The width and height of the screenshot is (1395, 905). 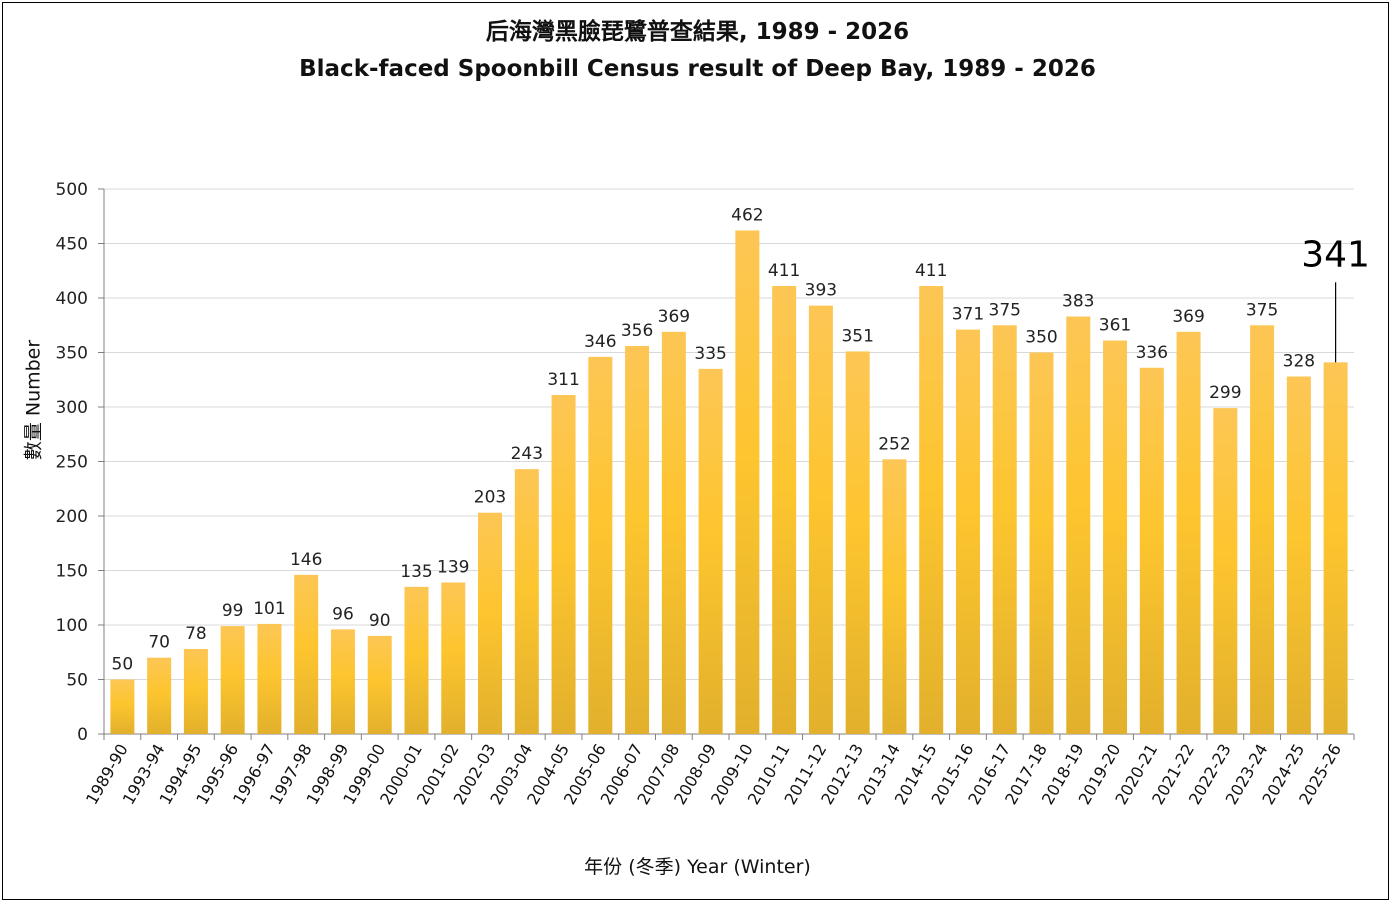 What do you see at coordinates (159, 643) in the screenshot?
I see `data-label: 70` at bounding box center [159, 643].